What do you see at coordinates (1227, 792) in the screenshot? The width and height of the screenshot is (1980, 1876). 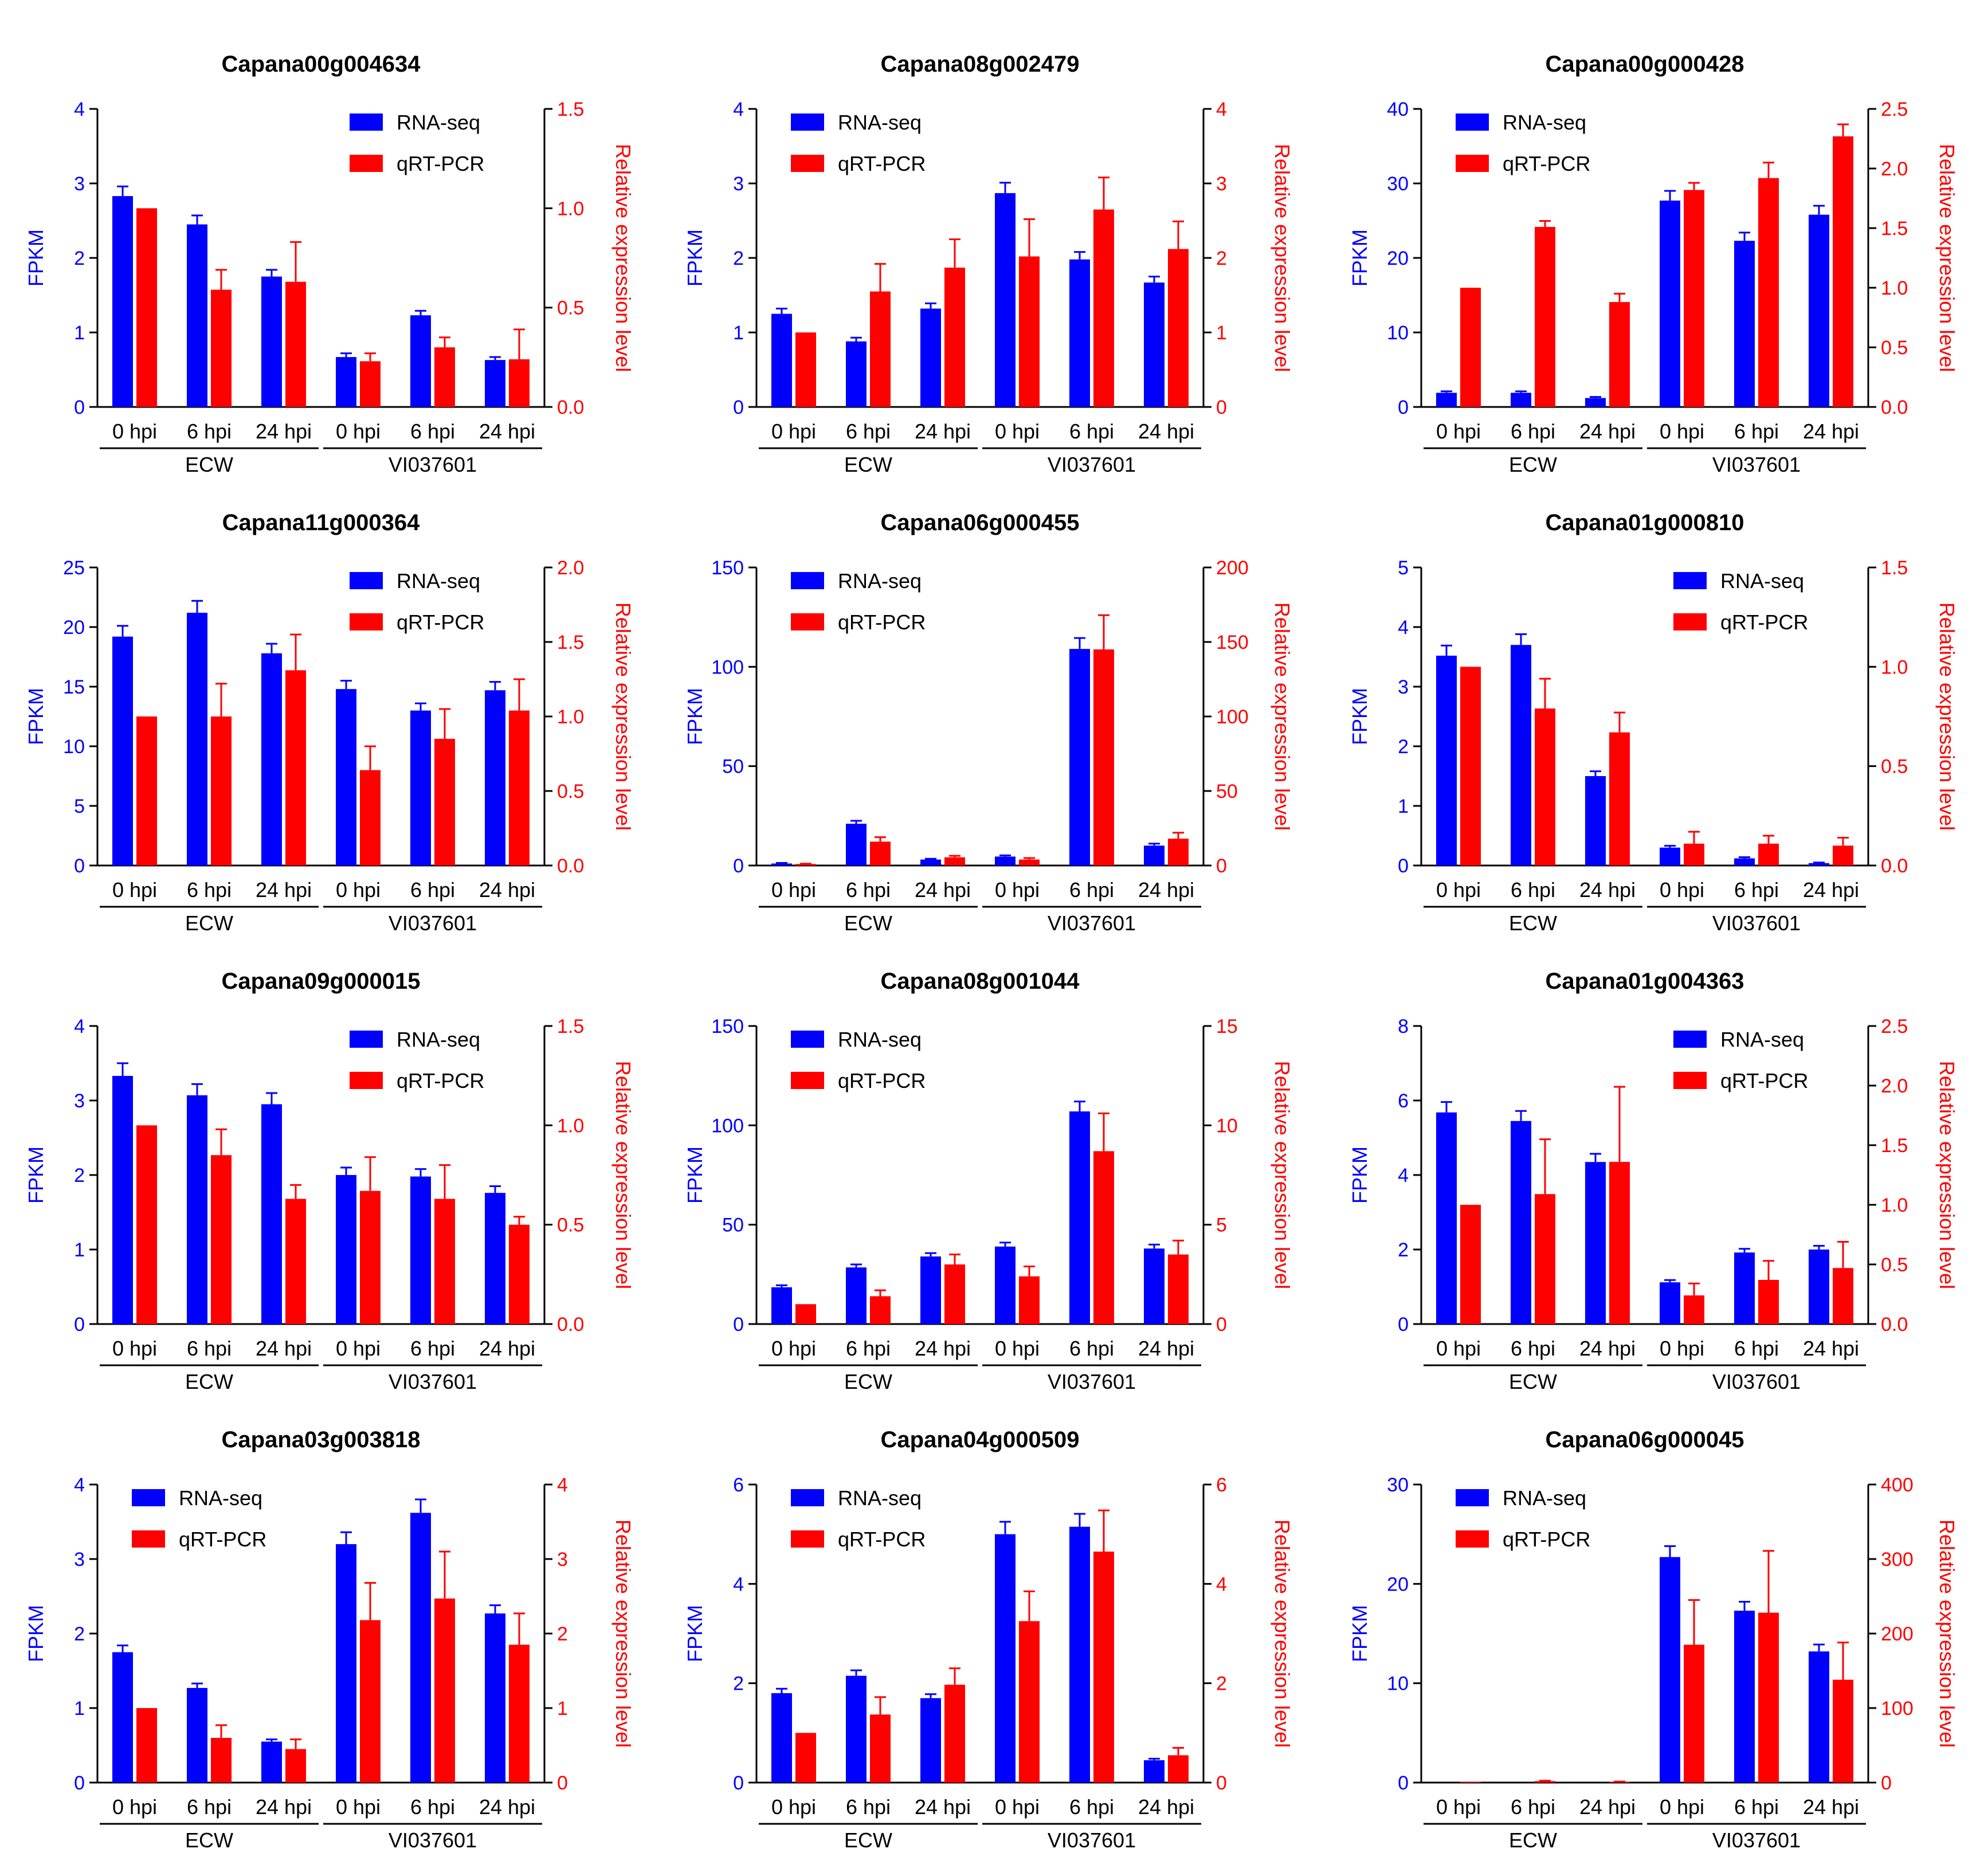 I see `right-tick-label: 50` at bounding box center [1227, 792].